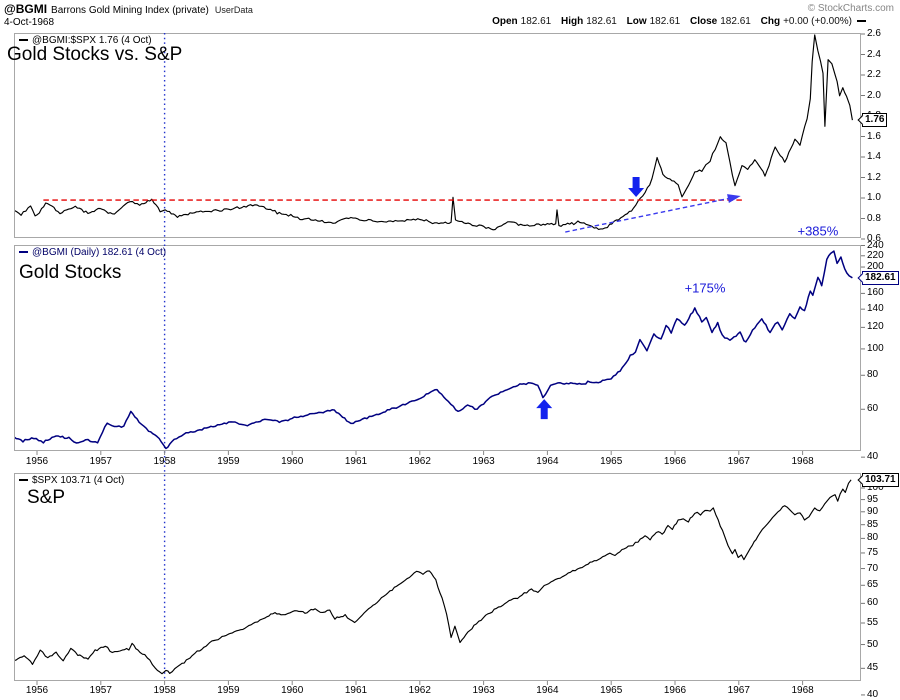  Describe the element at coordinates (874, 218) in the screenshot. I see `y-axis-label: 0.8` at that location.